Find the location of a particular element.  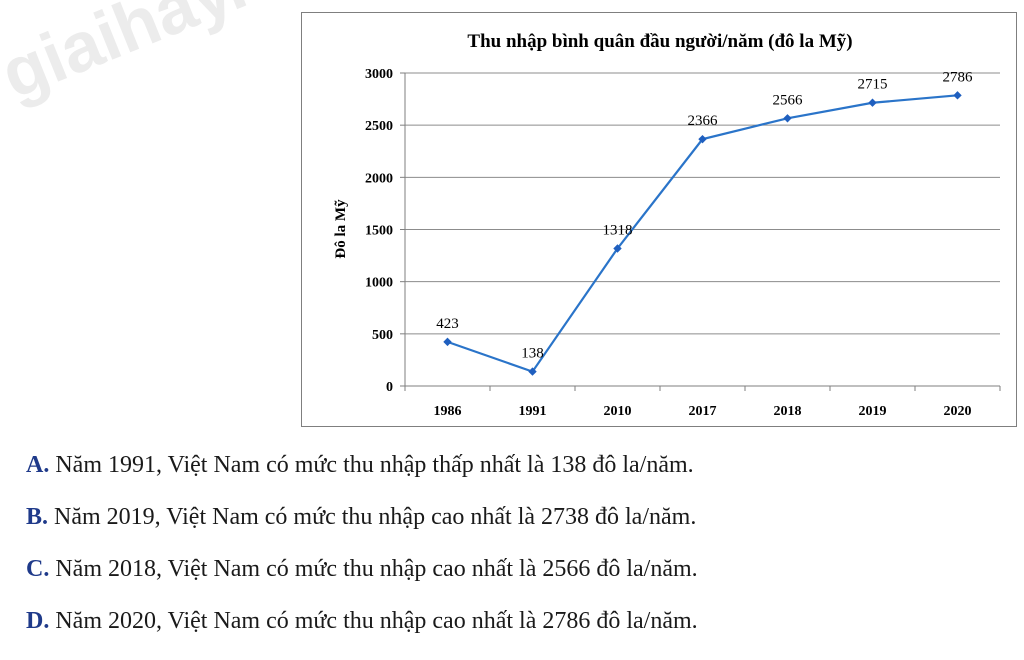

answer-a-letter: A. is located at coordinates (38, 465).